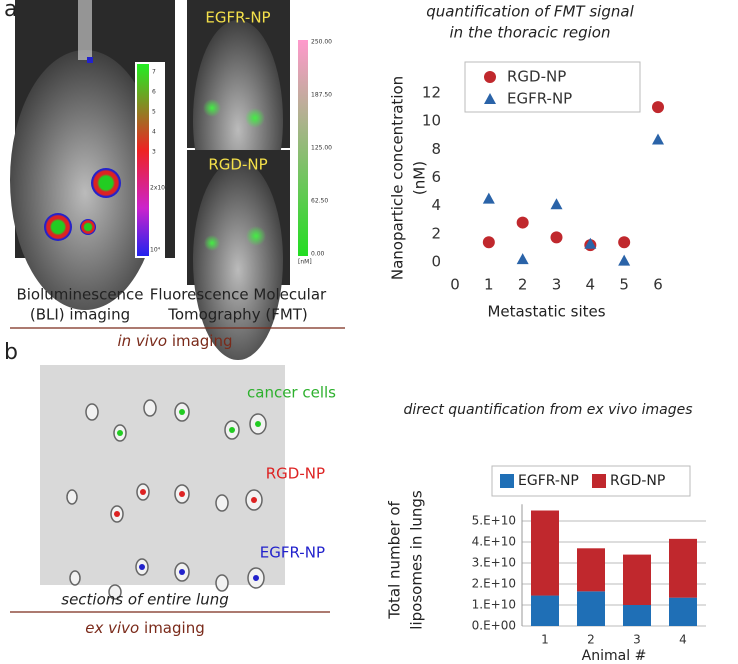 The image size is (738, 664). What do you see at coordinates (154, 152) in the screenshot?
I see `colorbar-label: 3` at bounding box center [154, 152].